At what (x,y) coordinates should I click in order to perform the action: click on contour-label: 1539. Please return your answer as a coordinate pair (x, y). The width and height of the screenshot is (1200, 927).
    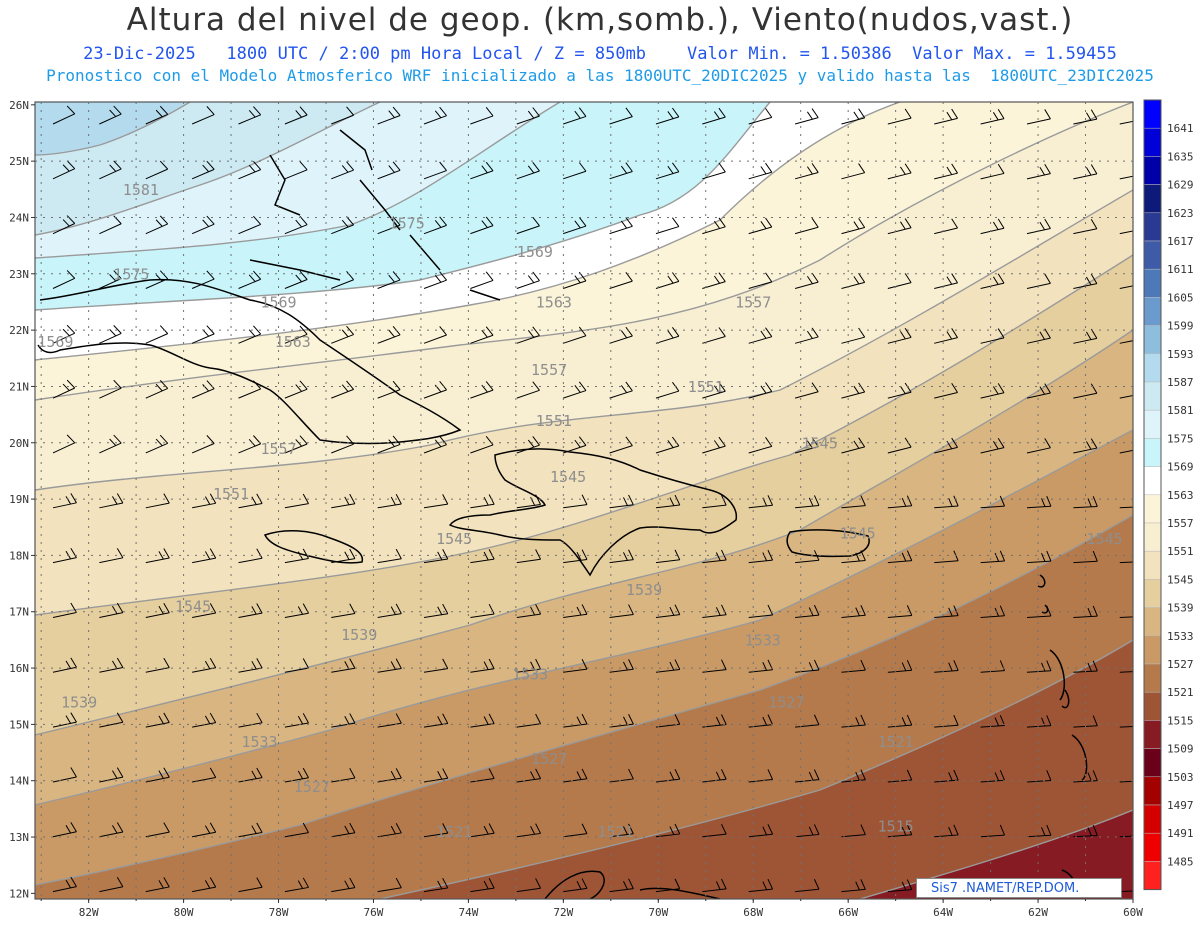
    Looking at the image, I should click on (79, 702).